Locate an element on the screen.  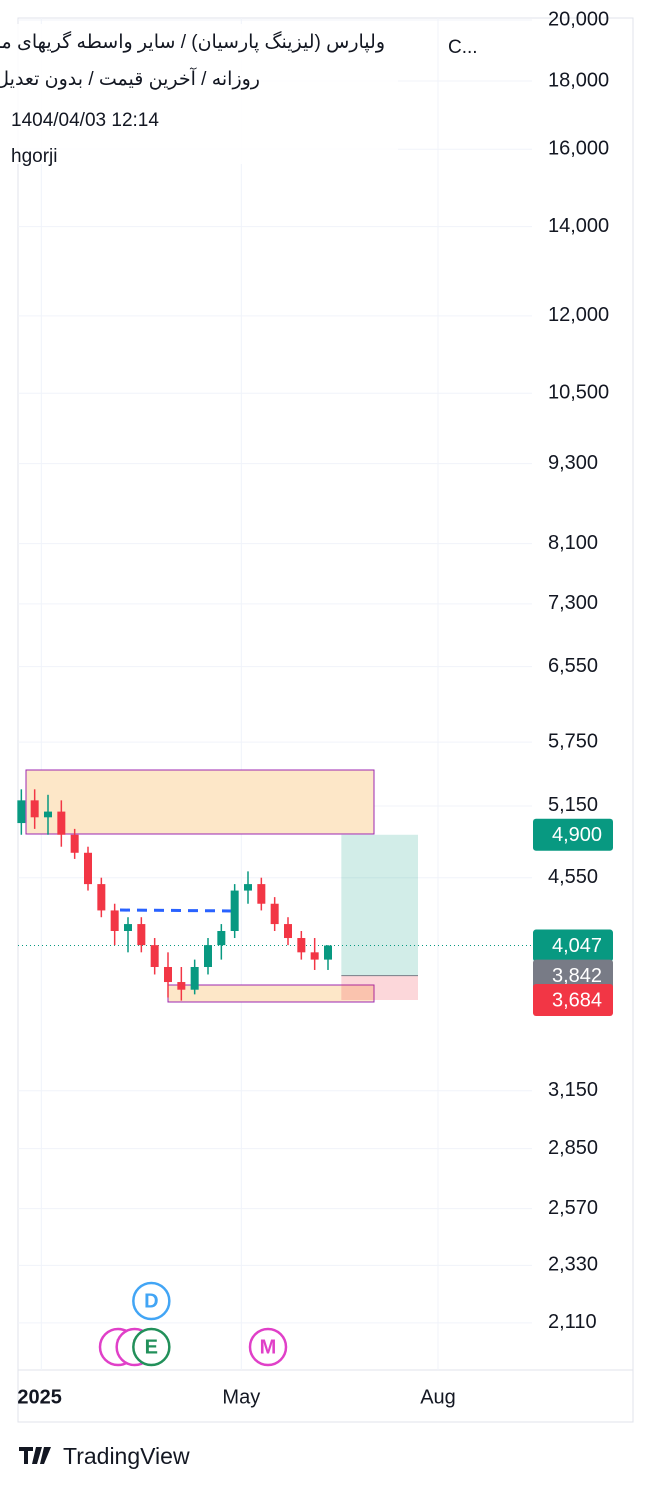
x-tick-label: Aug is located at coordinates (438, 1397).